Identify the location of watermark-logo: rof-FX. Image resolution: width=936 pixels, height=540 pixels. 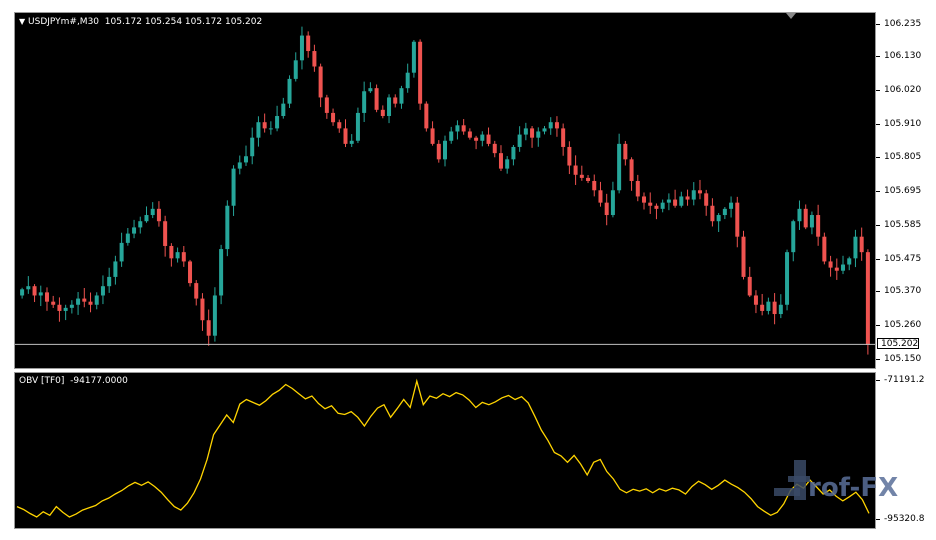
(842, 483).